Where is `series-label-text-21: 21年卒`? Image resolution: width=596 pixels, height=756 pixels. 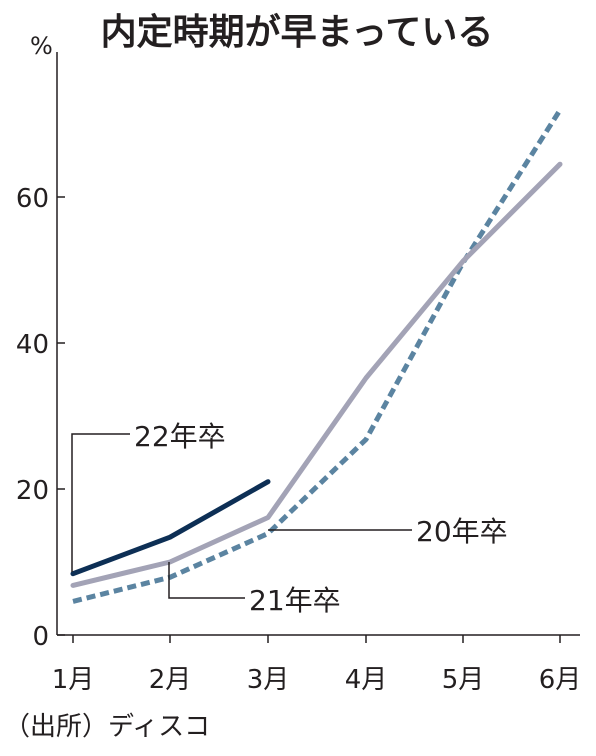 series-label-text-21: 21年卒 is located at coordinates (295, 600).